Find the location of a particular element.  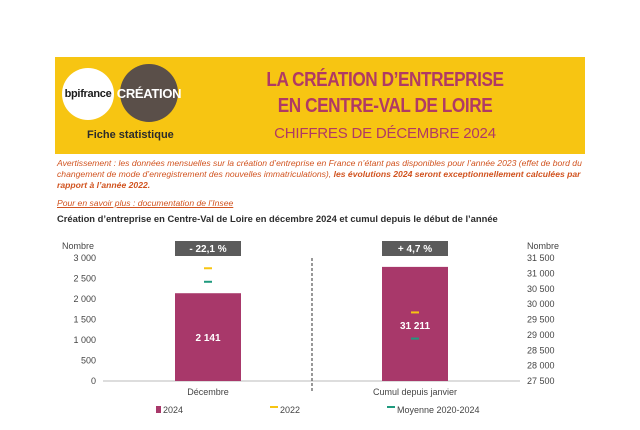

left-tick-label: 1 000 is located at coordinates (84, 340).